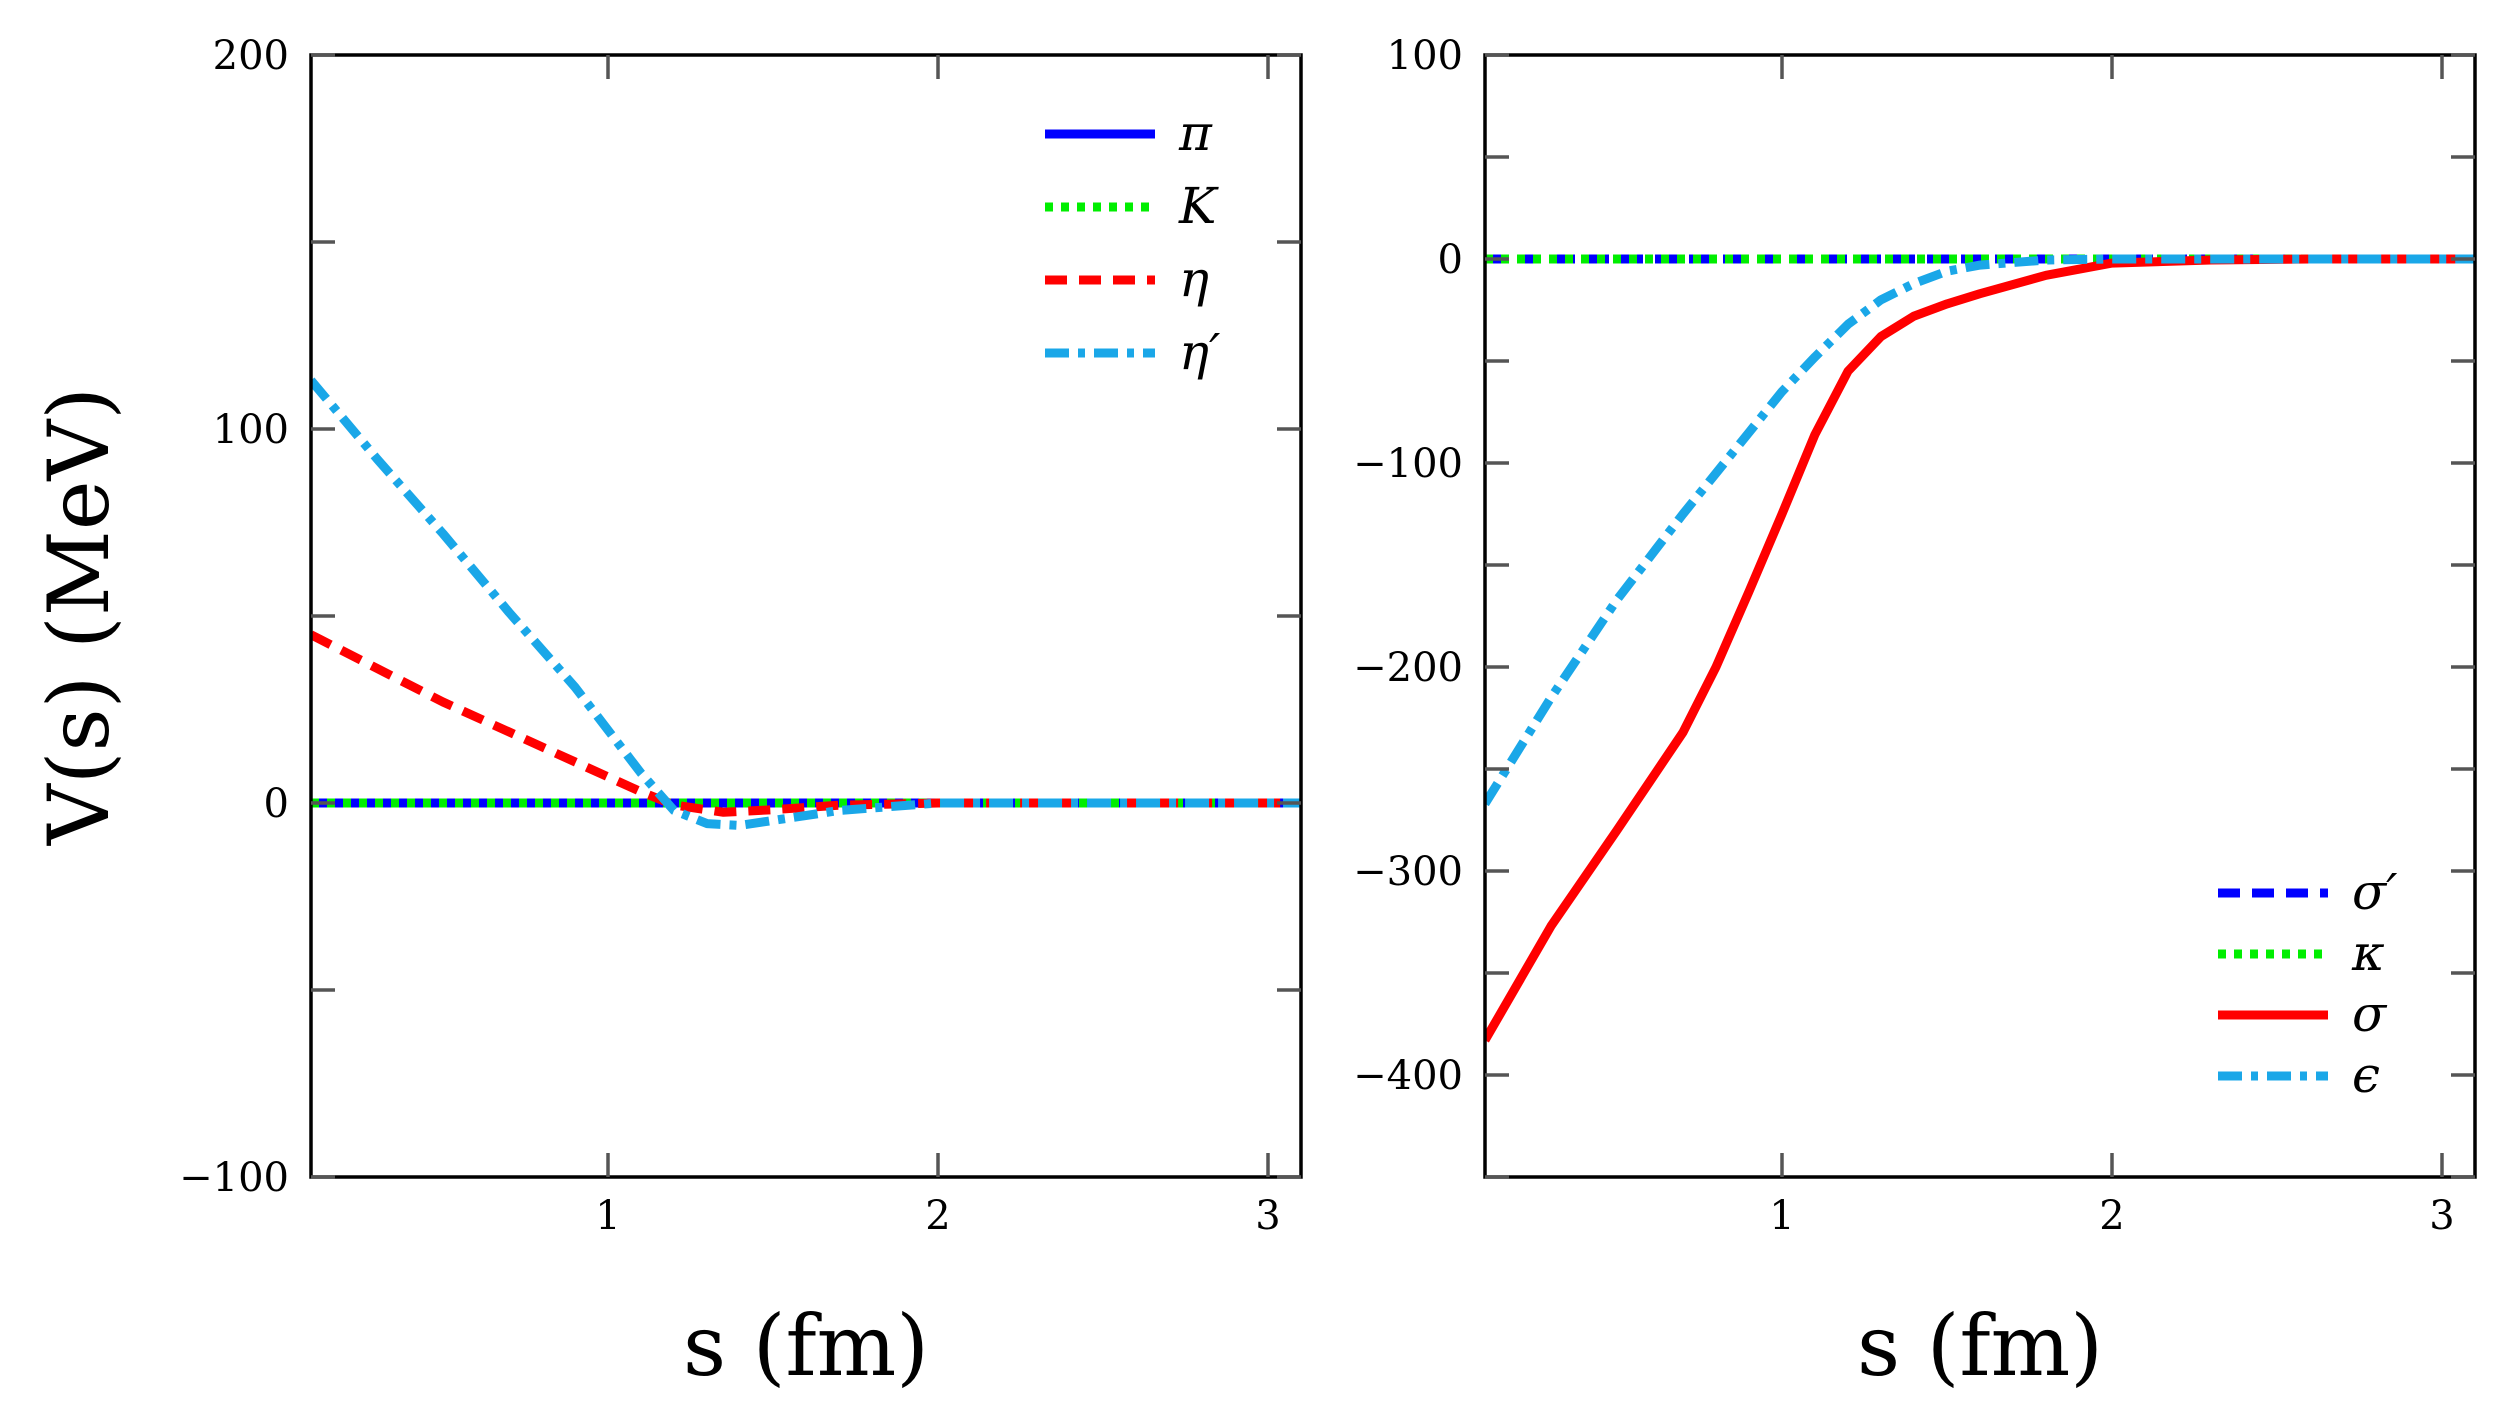 This screenshot has width=2513, height=1411. Describe the element at coordinates (1200, 352) in the screenshot. I see `left-legend-label-4: η′` at that location.